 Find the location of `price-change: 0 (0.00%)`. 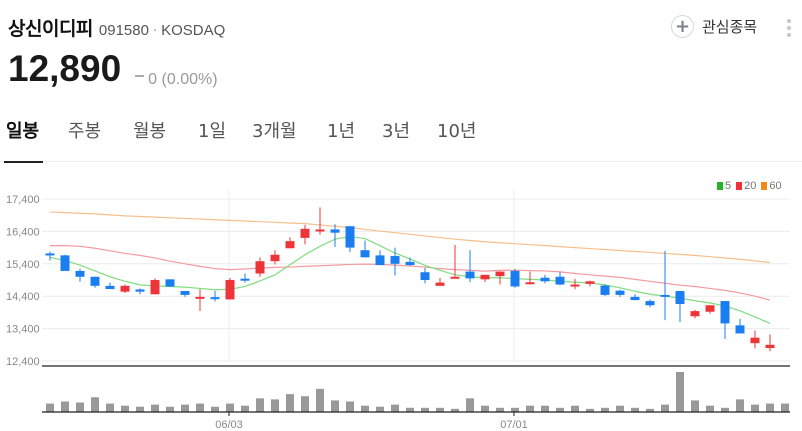

price-change: 0 (0.00%) is located at coordinates (176, 80).